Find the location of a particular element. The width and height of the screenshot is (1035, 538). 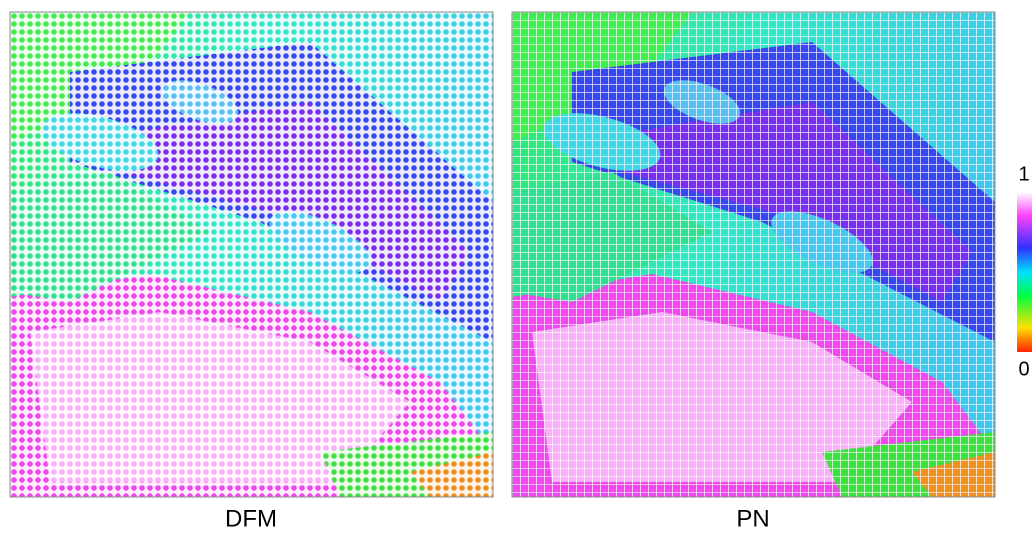

colorbar is located at coordinates (1024, 272).